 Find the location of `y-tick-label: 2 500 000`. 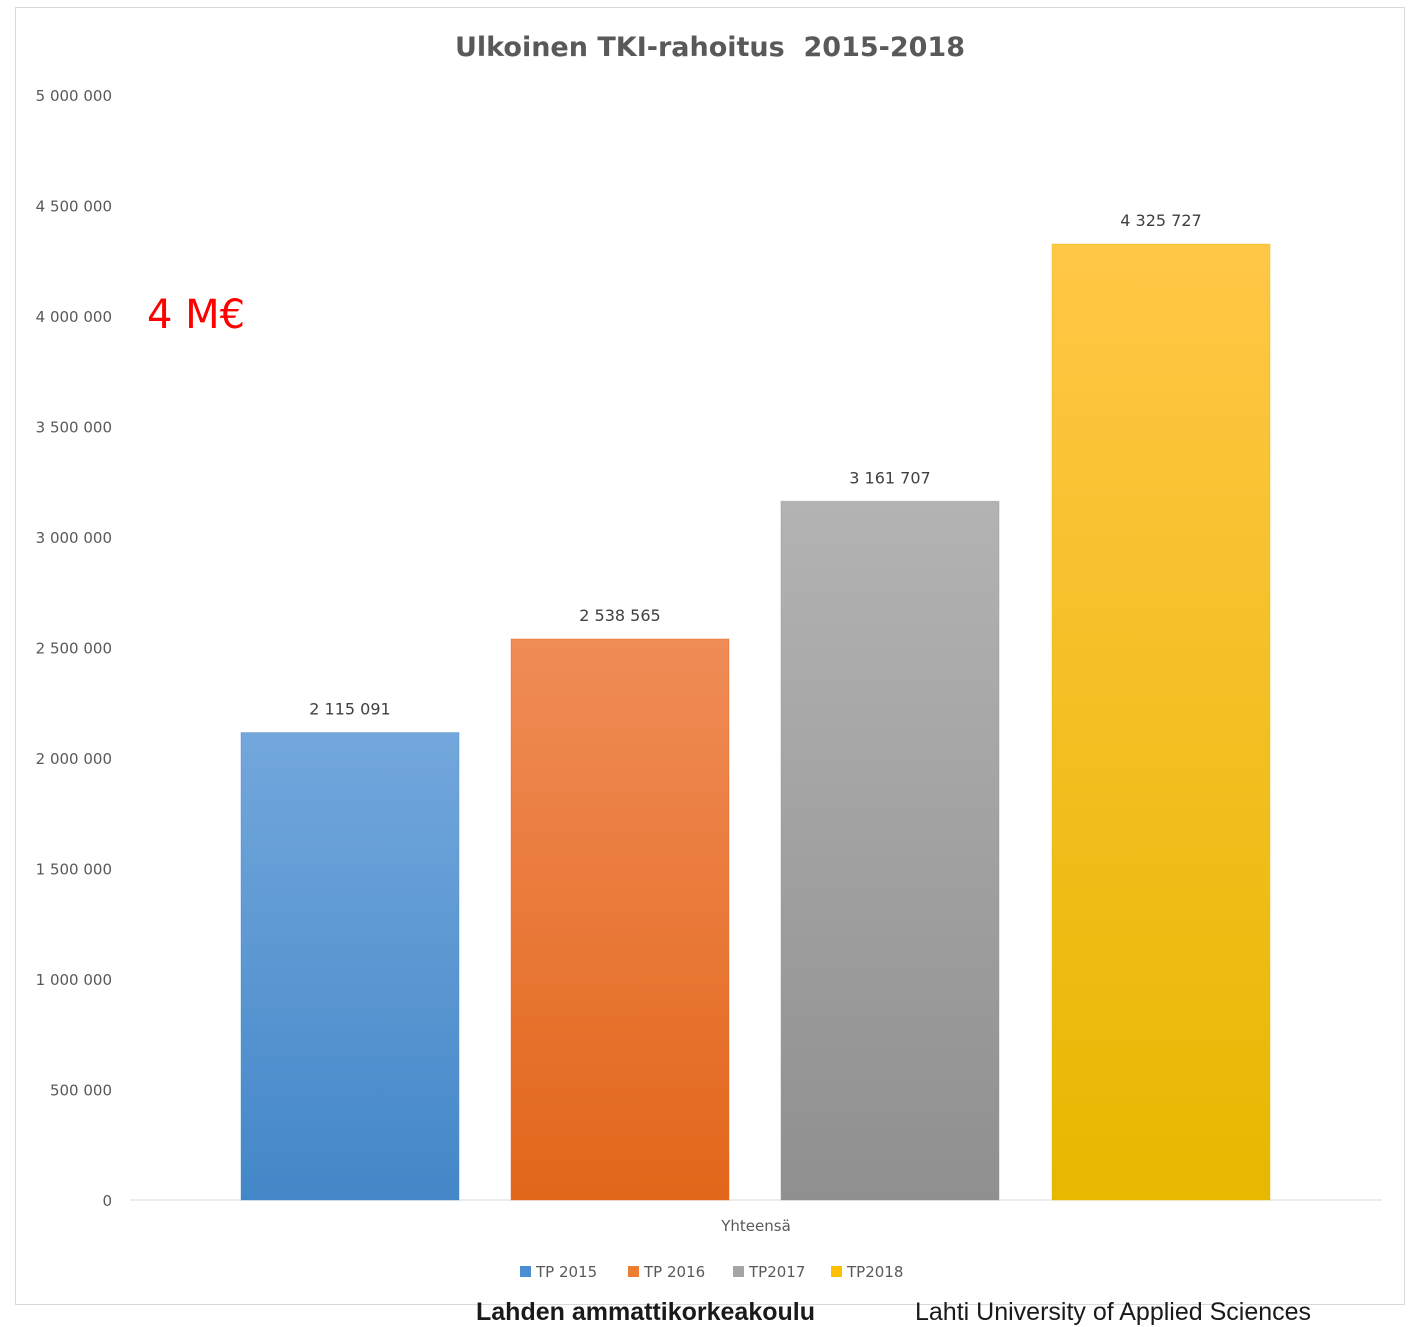

y-tick-label: 2 500 000 is located at coordinates (74, 649).